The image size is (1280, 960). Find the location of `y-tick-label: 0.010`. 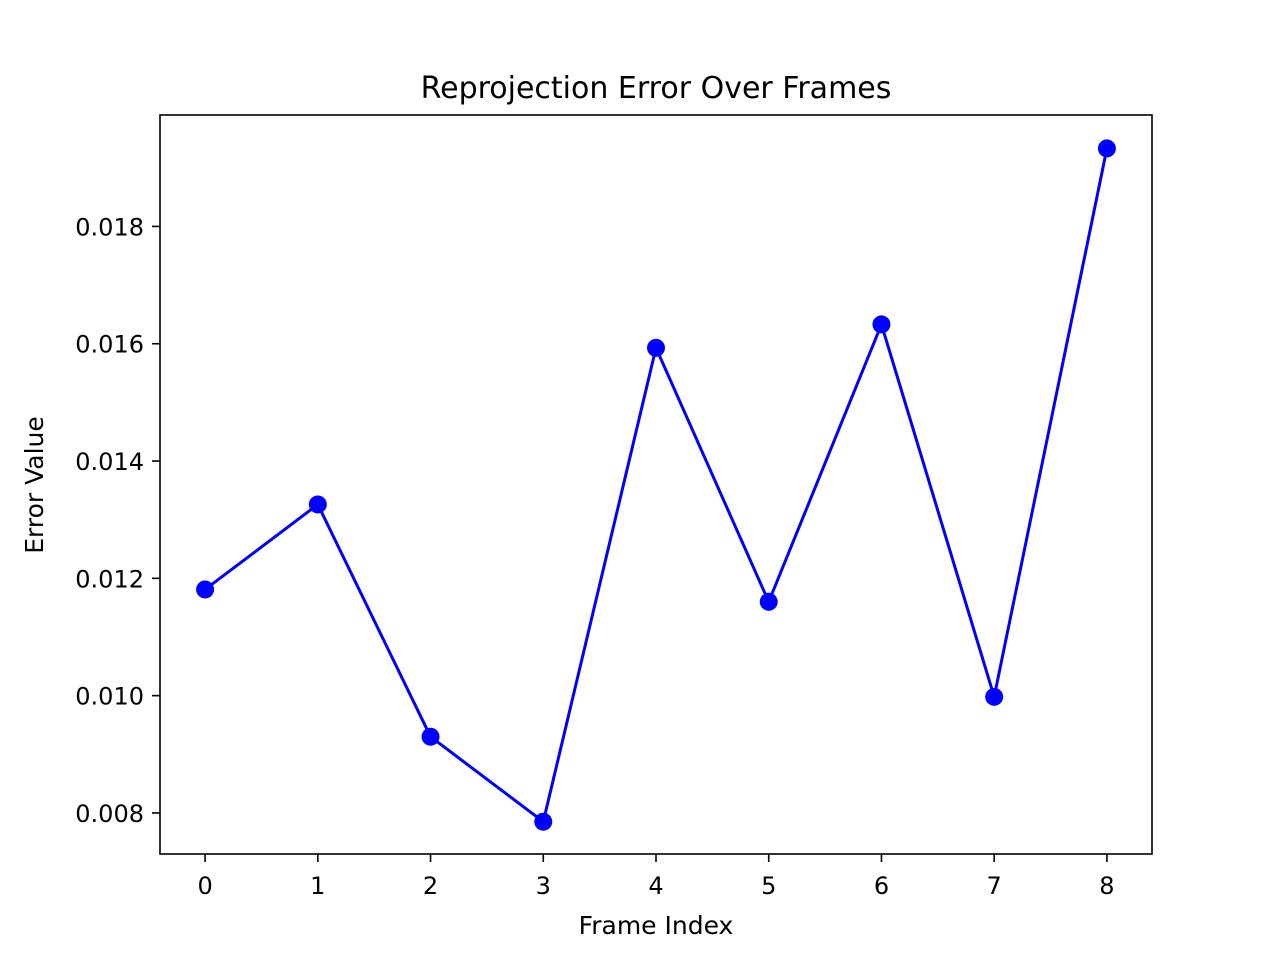

y-tick-label: 0.010 is located at coordinates (109, 697).